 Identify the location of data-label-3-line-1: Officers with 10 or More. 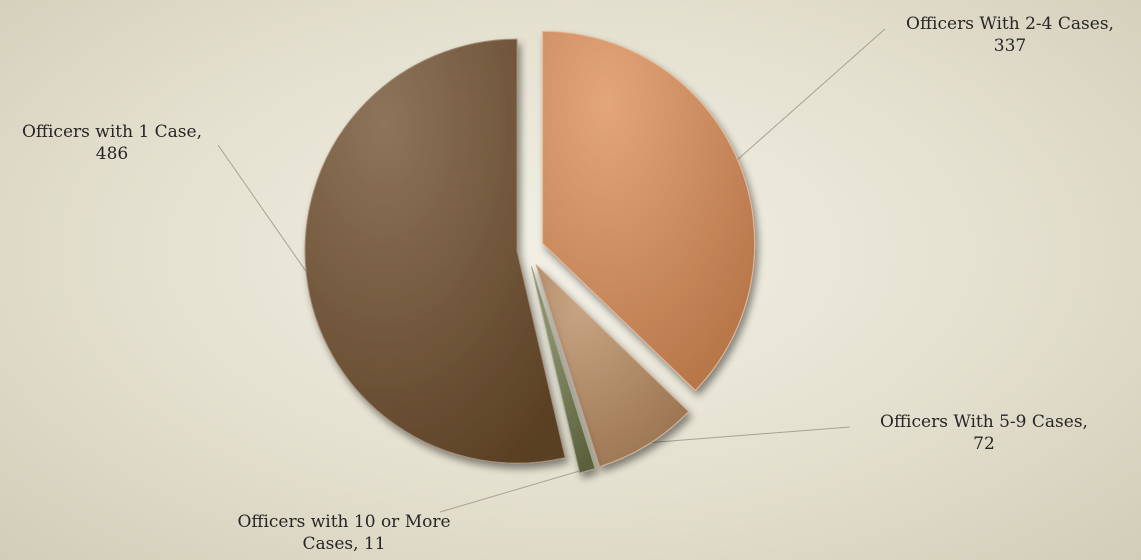
(343, 522).